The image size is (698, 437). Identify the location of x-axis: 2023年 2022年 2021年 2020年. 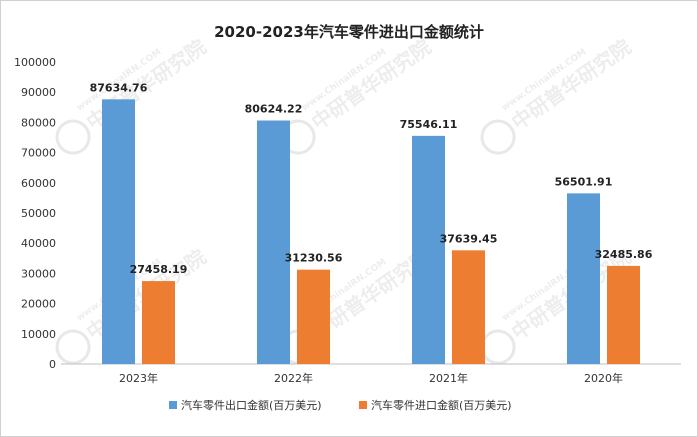
(371, 378).